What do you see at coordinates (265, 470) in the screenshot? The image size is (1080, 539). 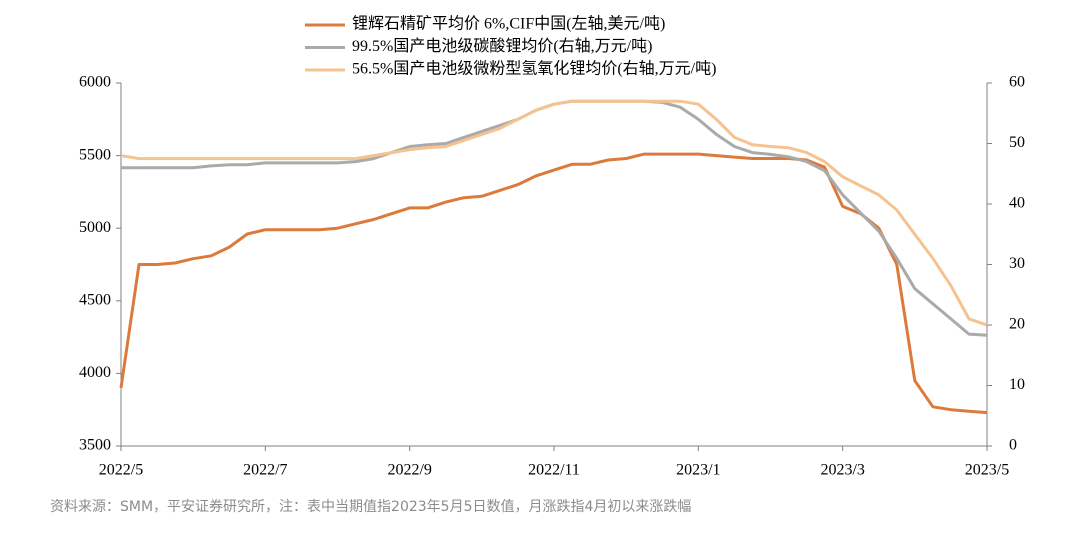 I see `x-tick-label: 2022/7` at bounding box center [265, 470].